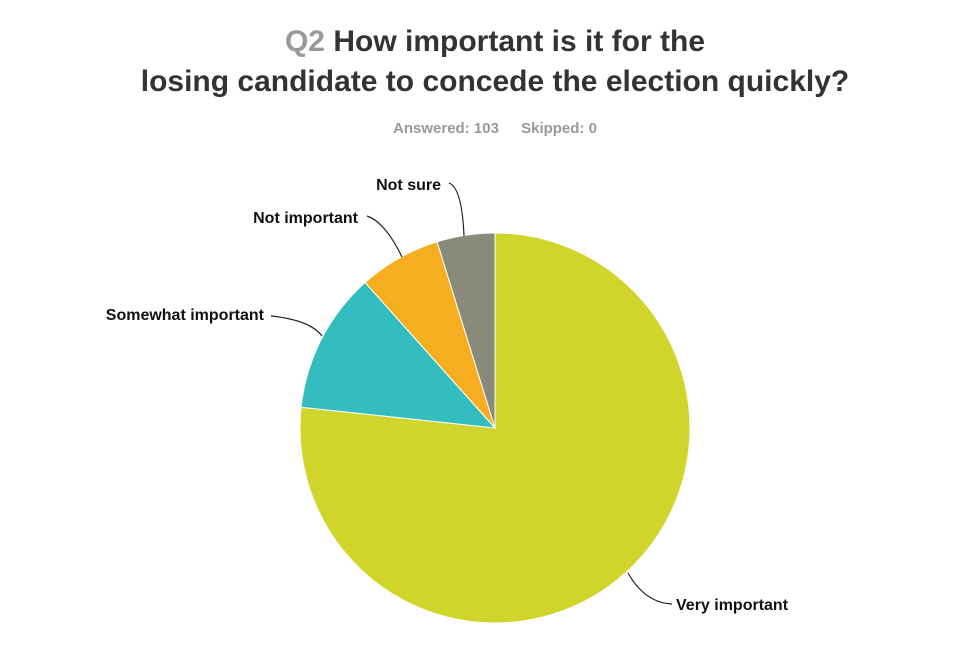 The image size is (956, 666). Describe the element at coordinates (559, 128) in the screenshot. I see `skipped-count: Skipped: 0` at that location.